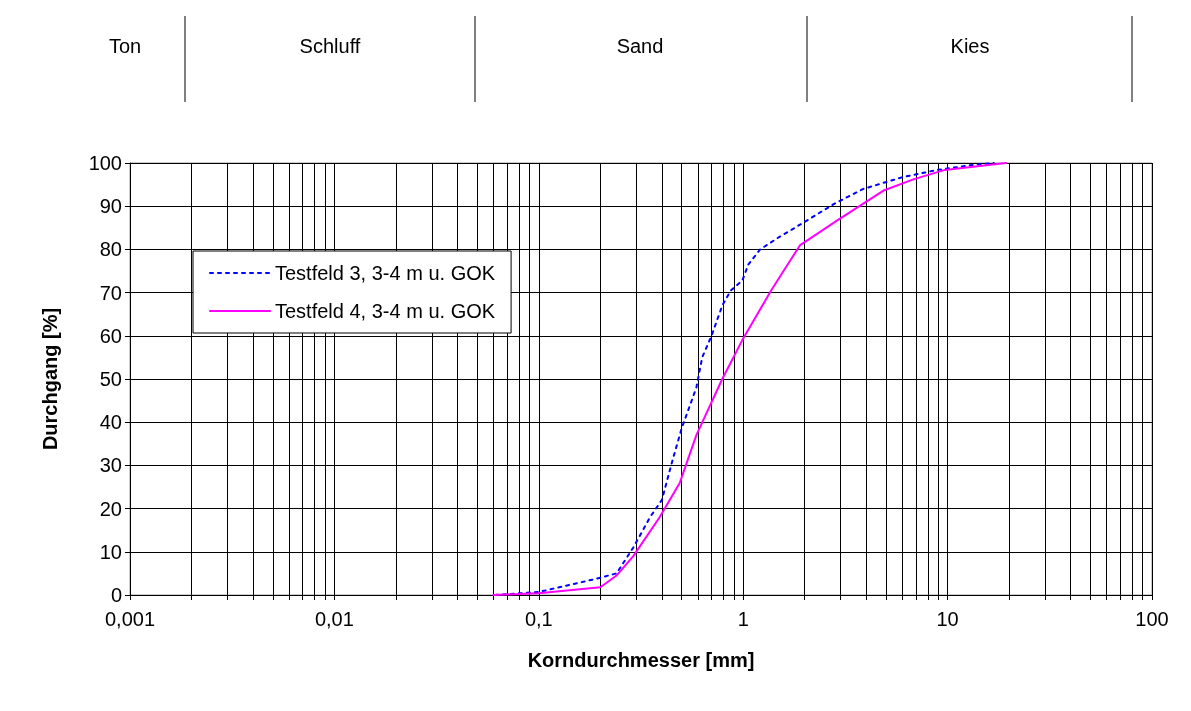 The width and height of the screenshot is (1191, 711). Describe the element at coordinates (110, 335) in the screenshot. I see `y-tick-label: 60` at that location.